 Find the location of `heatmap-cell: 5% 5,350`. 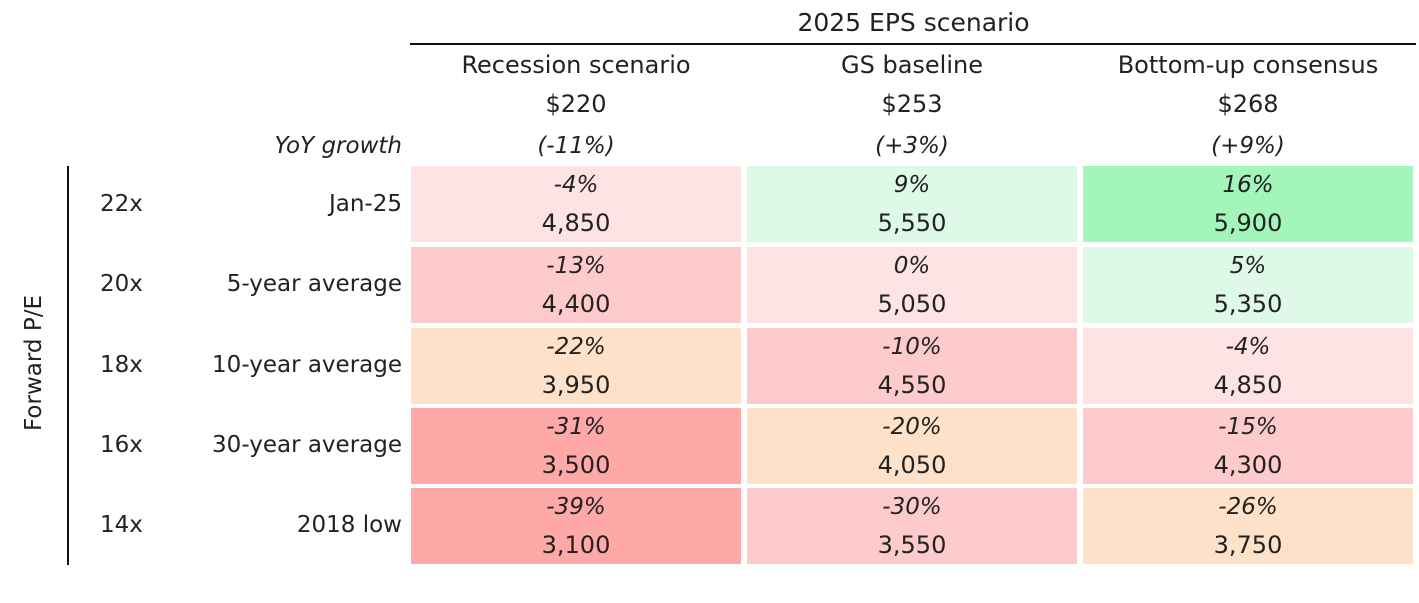

heatmap-cell: 5% 5,350 is located at coordinates (1248, 285).